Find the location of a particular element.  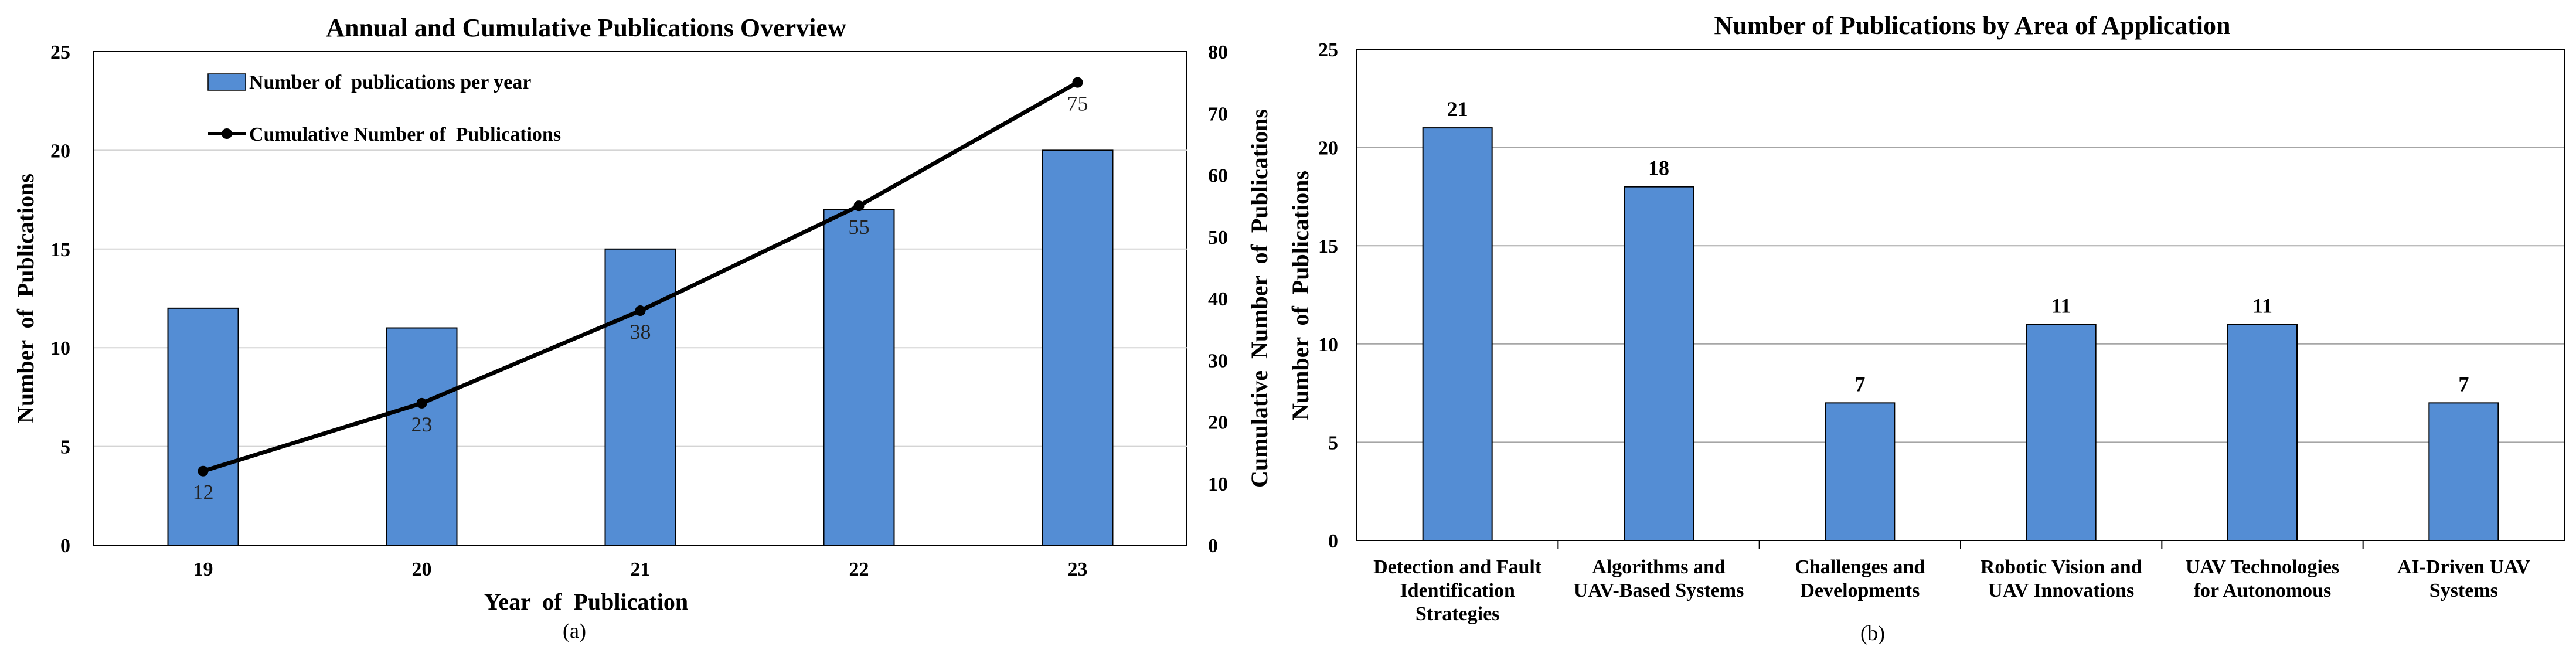

line-data-label: 23 is located at coordinates (422, 425).